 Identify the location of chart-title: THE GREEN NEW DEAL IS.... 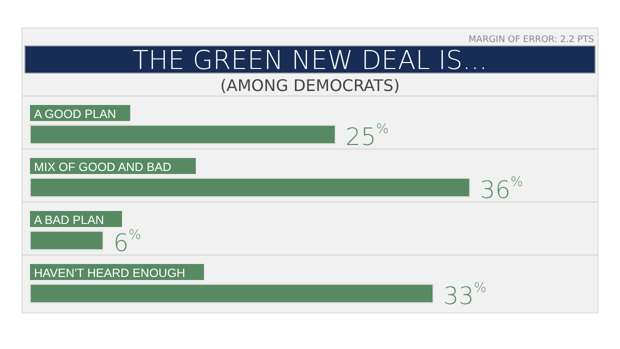
(310, 61).